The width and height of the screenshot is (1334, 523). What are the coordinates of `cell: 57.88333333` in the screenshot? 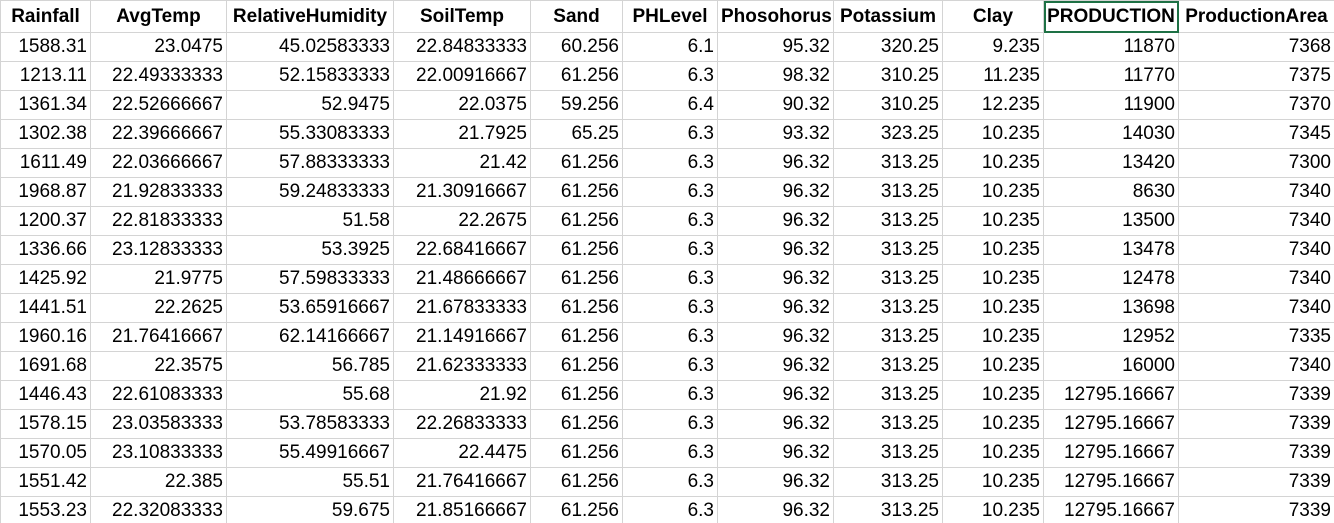 It's located at (310, 163).